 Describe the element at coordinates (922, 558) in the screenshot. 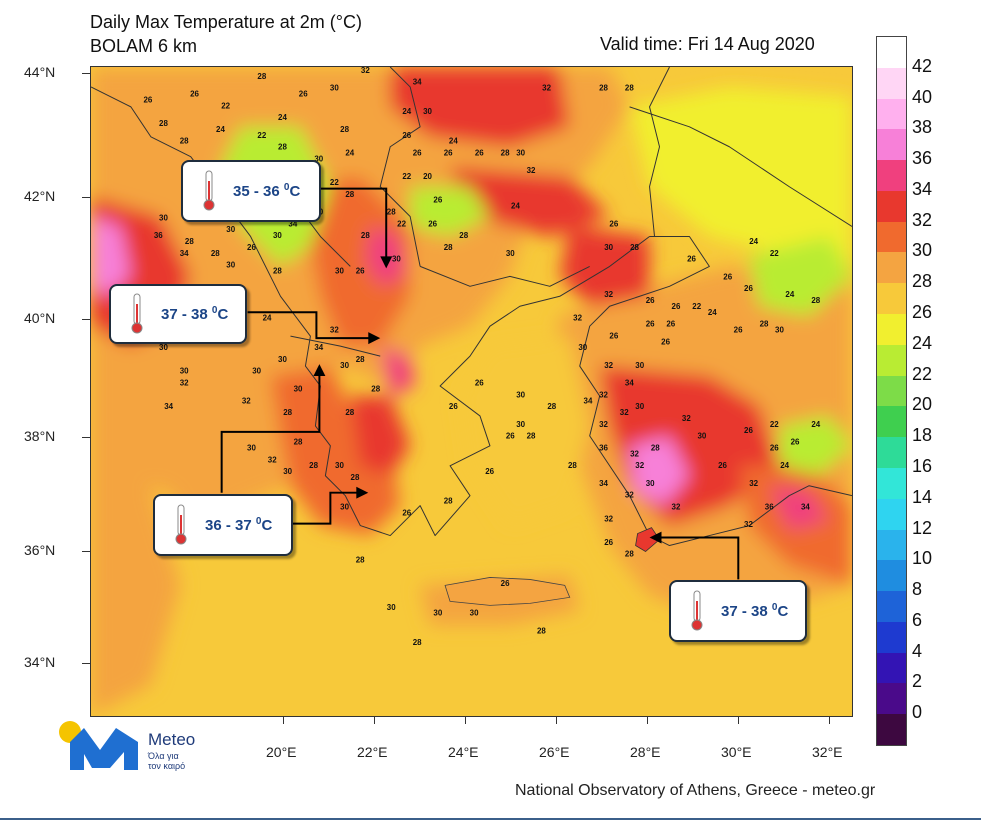

I see `color-scale-label: 10` at that location.